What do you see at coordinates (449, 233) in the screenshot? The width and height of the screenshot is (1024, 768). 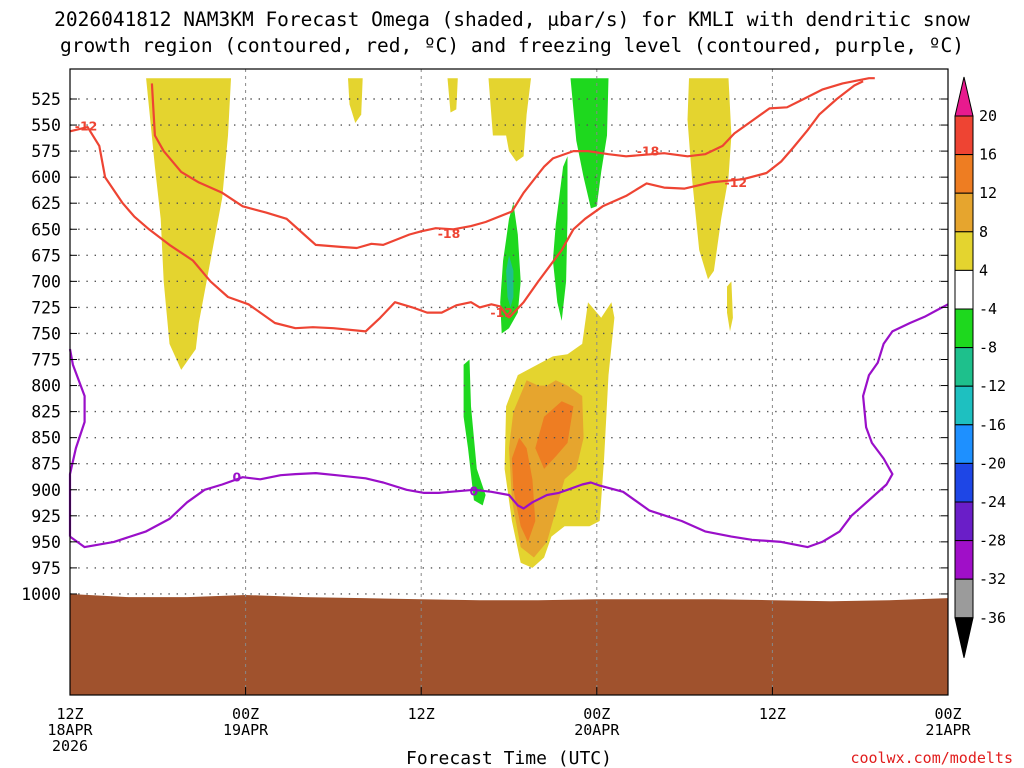 I see `contour-label-1: -18` at bounding box center [449, 233].